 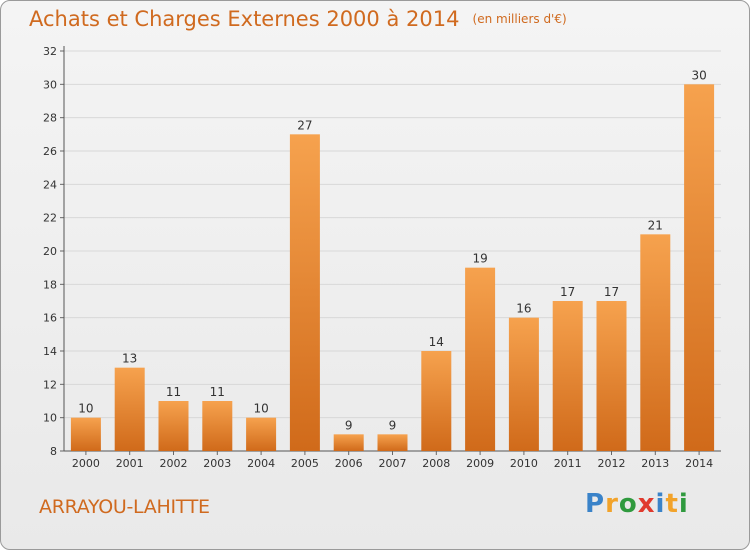 What do you see at coordinates (50, 151) in the screenshot?
I see `y-tick-label: 26` at bounding box center [50, 151].